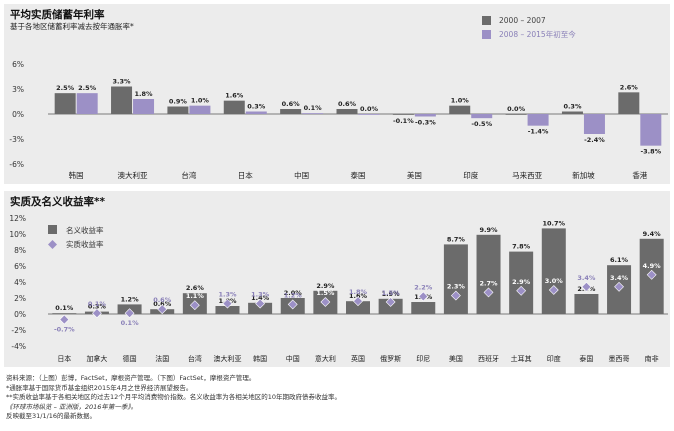 The height and width of the screenshot is (431, 674). I want to click on data-label: 3.3%, so click(122, 82).